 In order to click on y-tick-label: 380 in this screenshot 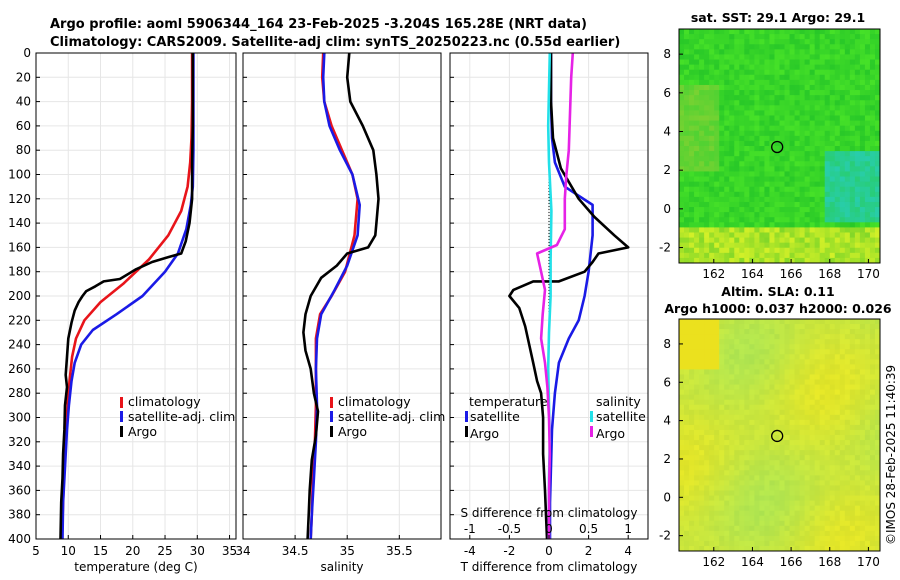, I will do `click(19, 515)`.